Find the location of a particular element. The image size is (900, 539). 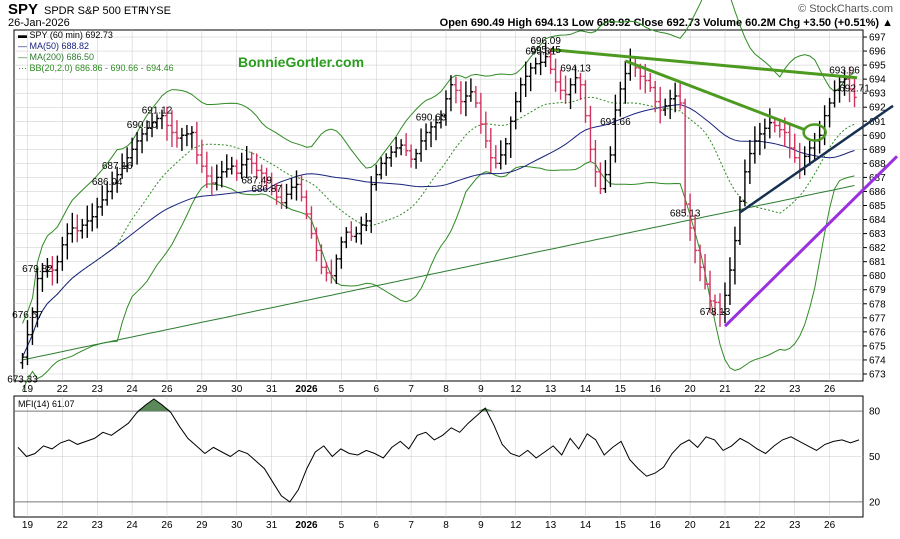

y-tick-label: 685 is located at coordinates (877, 206).